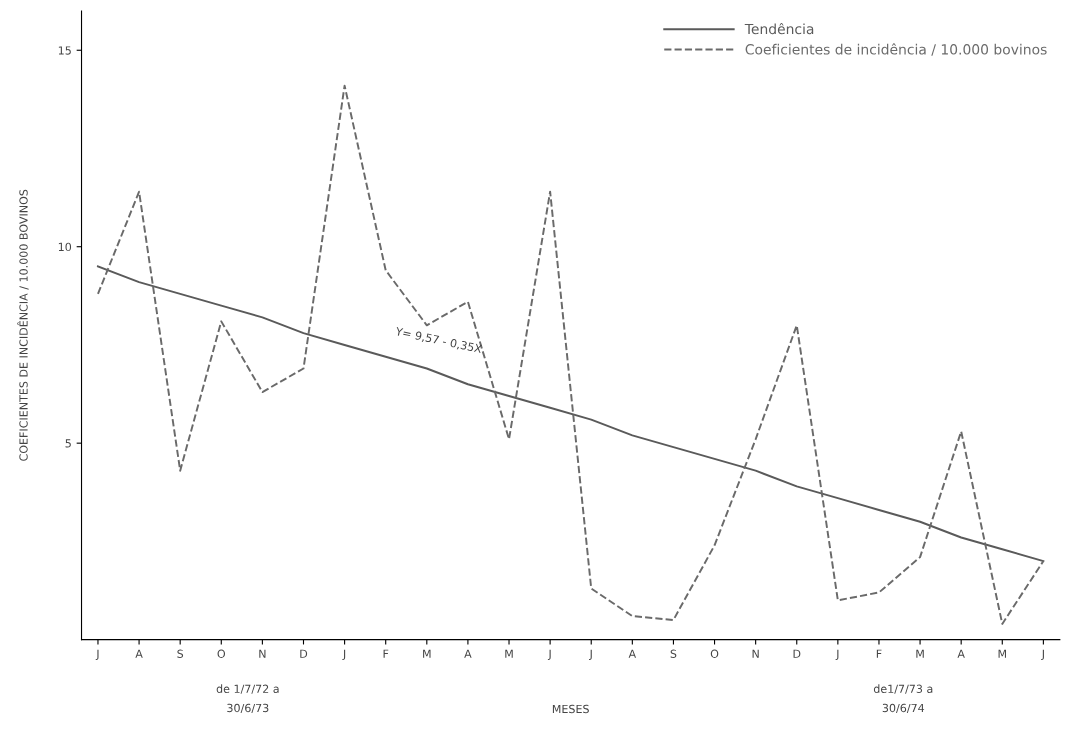 The image size is (1087, 731). What do you see at coordinates (65, 247) in the screenshot?
I see `y-tick-label: 10` at bounding box center [65, 247].